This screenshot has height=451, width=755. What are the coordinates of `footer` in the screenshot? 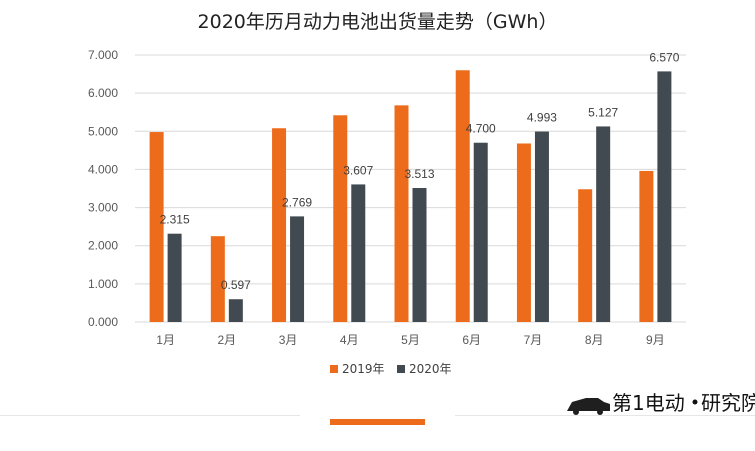 It's located at (377, 420).